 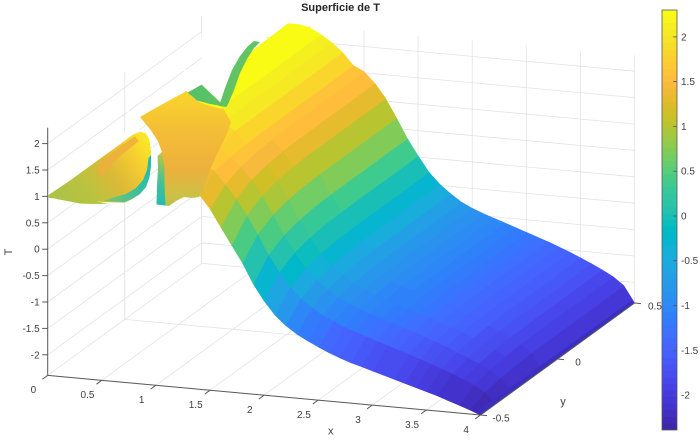 What do you see at coordinates (412, 425) in the screenshot?
I see `svg-text: 3.5` at bounding box center [412, 425].